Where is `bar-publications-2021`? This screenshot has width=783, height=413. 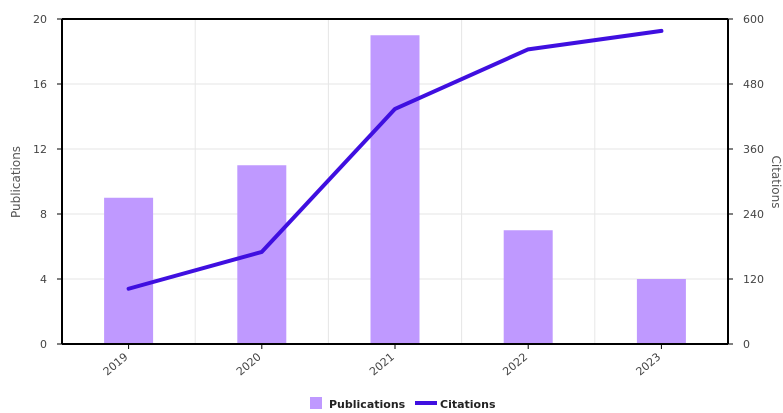
bar-publications-2021 is located at coordinates (395, 189).